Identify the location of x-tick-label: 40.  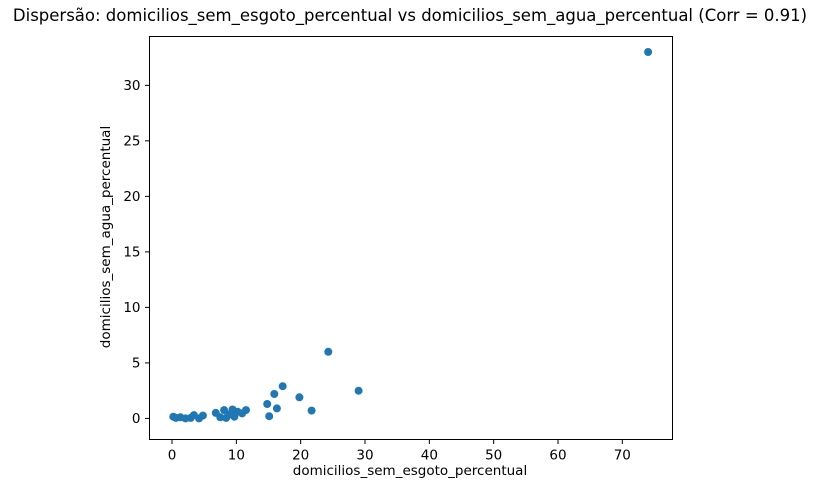
(429, 456).